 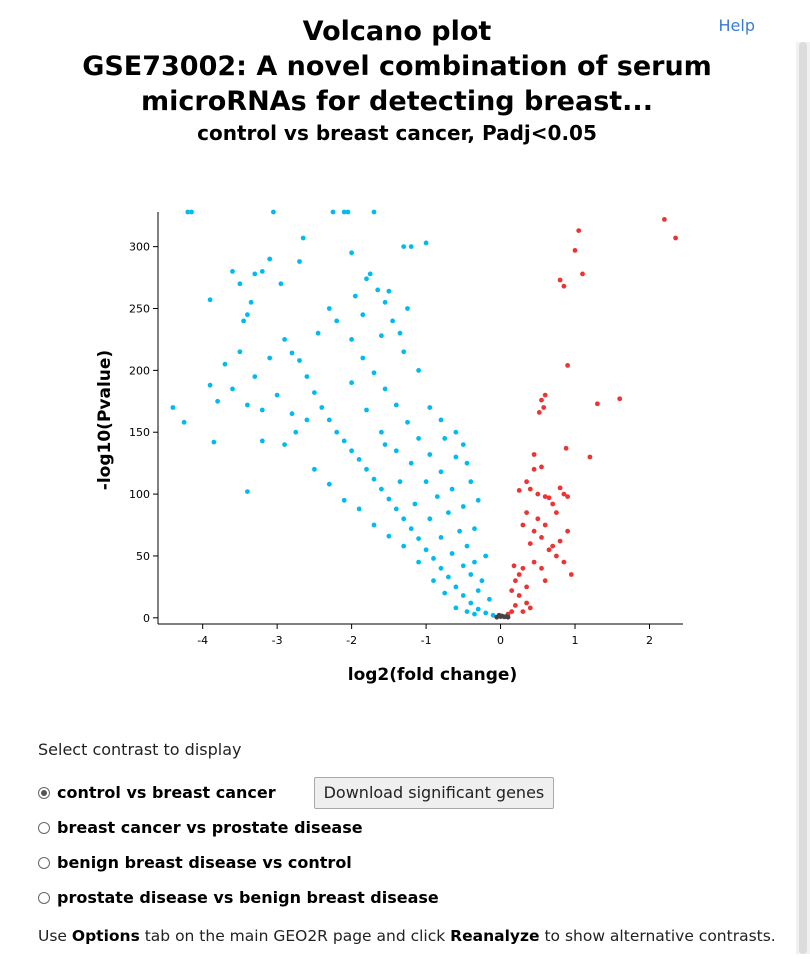 What do you see at coordinates (736, 25) in the screenshot?
I see `help-link: Help` at bounding box center [736, 25].